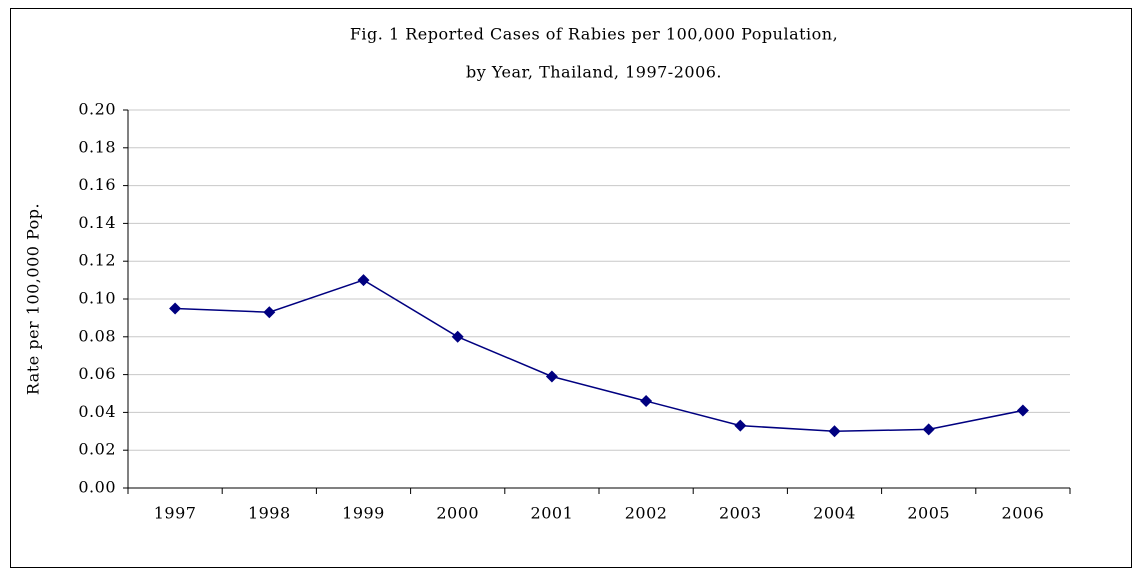 Image resolution: width=1133 pixels, height=569 pixels. What do you see at coordinates (740, 513) in the screenshot?
I see `x-tick-label: 2003` at bounding box center [740, 513].